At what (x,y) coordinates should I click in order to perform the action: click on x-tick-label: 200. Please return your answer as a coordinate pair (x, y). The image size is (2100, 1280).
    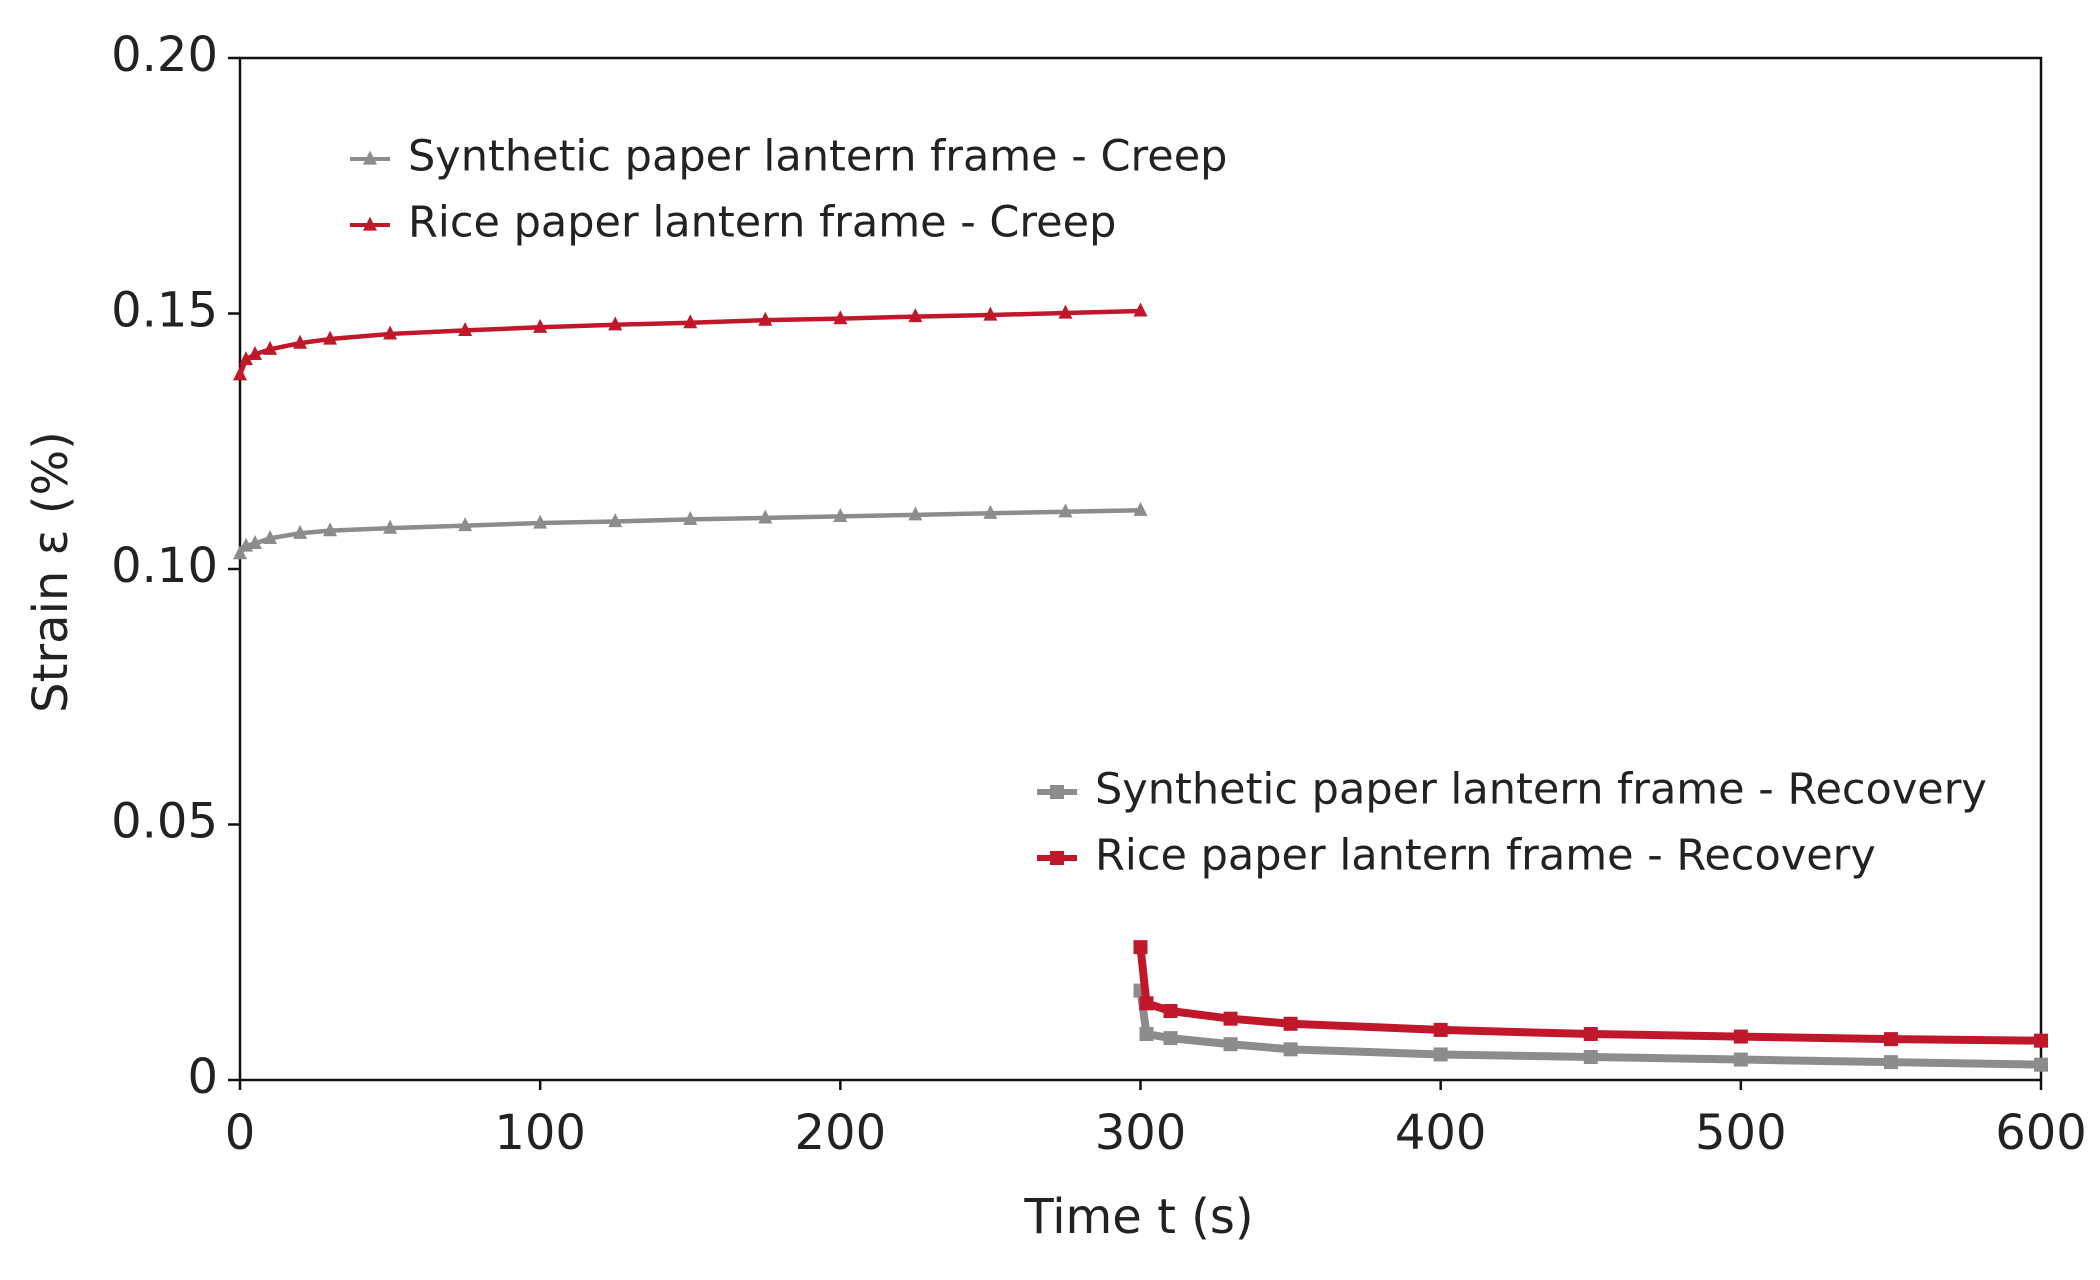
    Looking at the image, I should click on (841, 1133).